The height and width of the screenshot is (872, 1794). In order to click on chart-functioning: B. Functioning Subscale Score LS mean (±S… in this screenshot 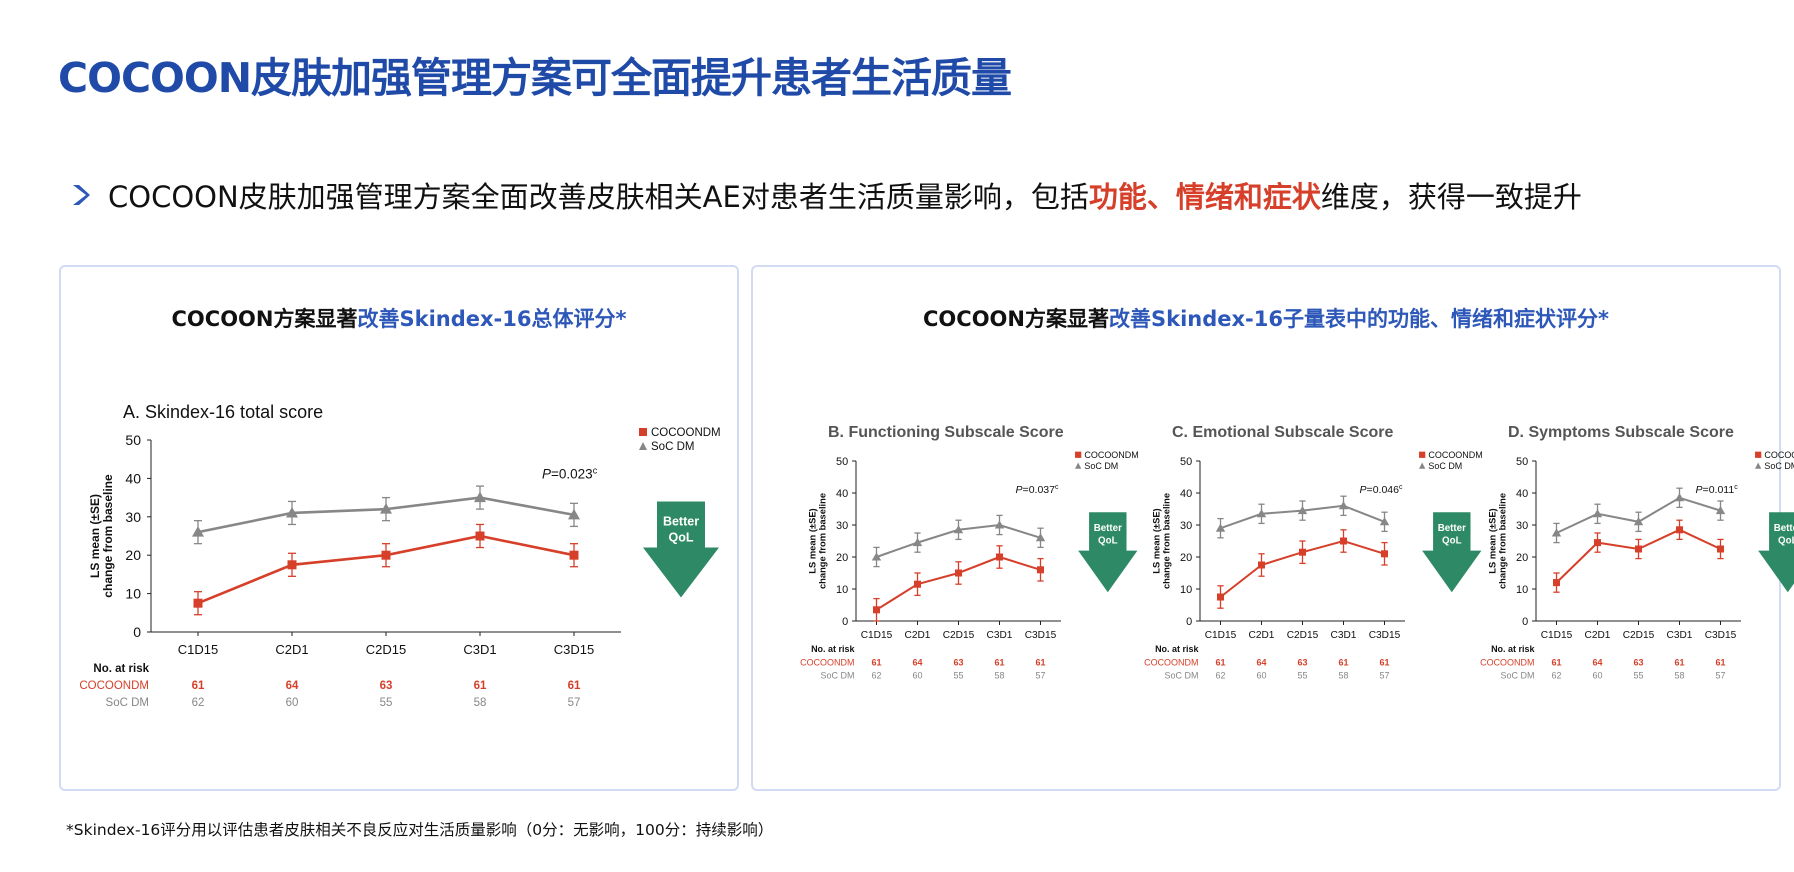, I will do `click(969, 552)`.